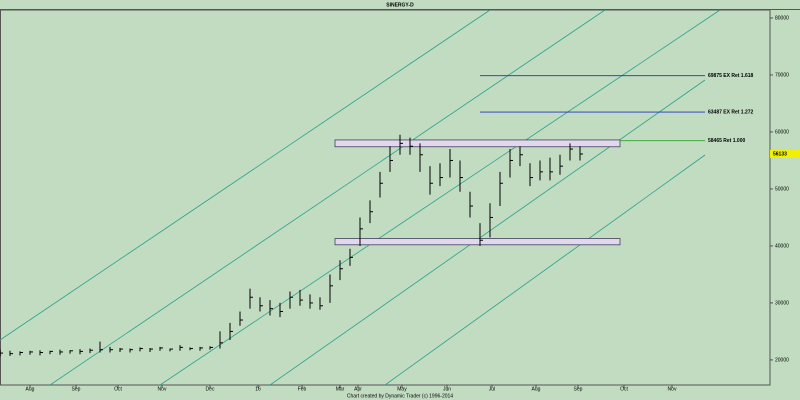 The width and height of the screenshot is (800, 400). Describe the element at coordinates (782, 75) in the screenshot. I see `y-tick-label: 70000` at that location.